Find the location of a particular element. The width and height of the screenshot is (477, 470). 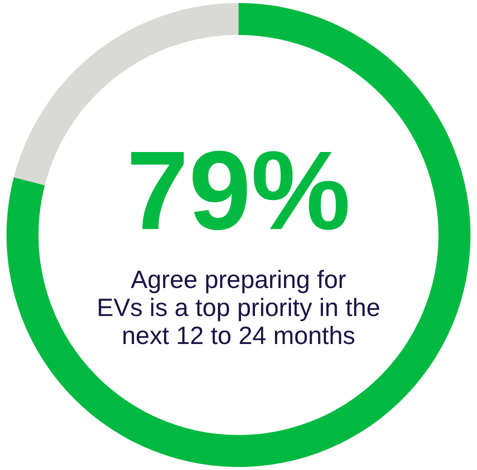

data-label: 79% is located at coordinates (238, 190).